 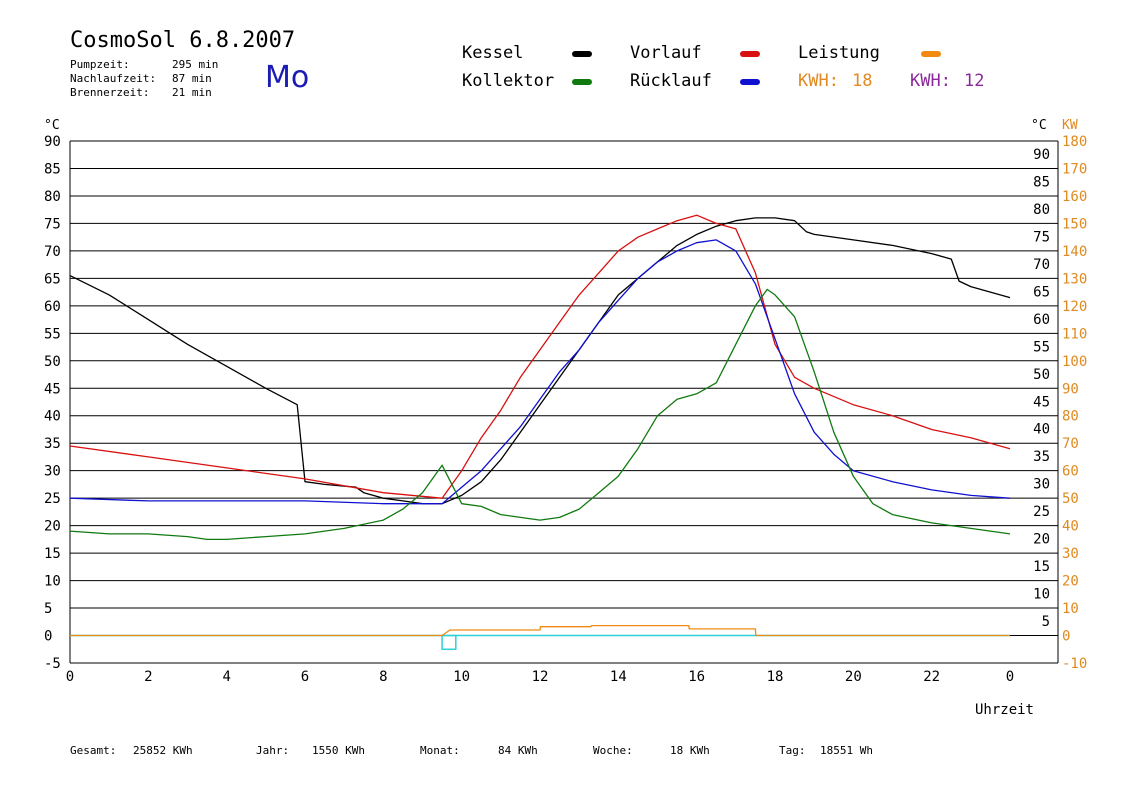 I want to click on stat-brennerzeit-value: 21 min, so click(x=192, y=92).